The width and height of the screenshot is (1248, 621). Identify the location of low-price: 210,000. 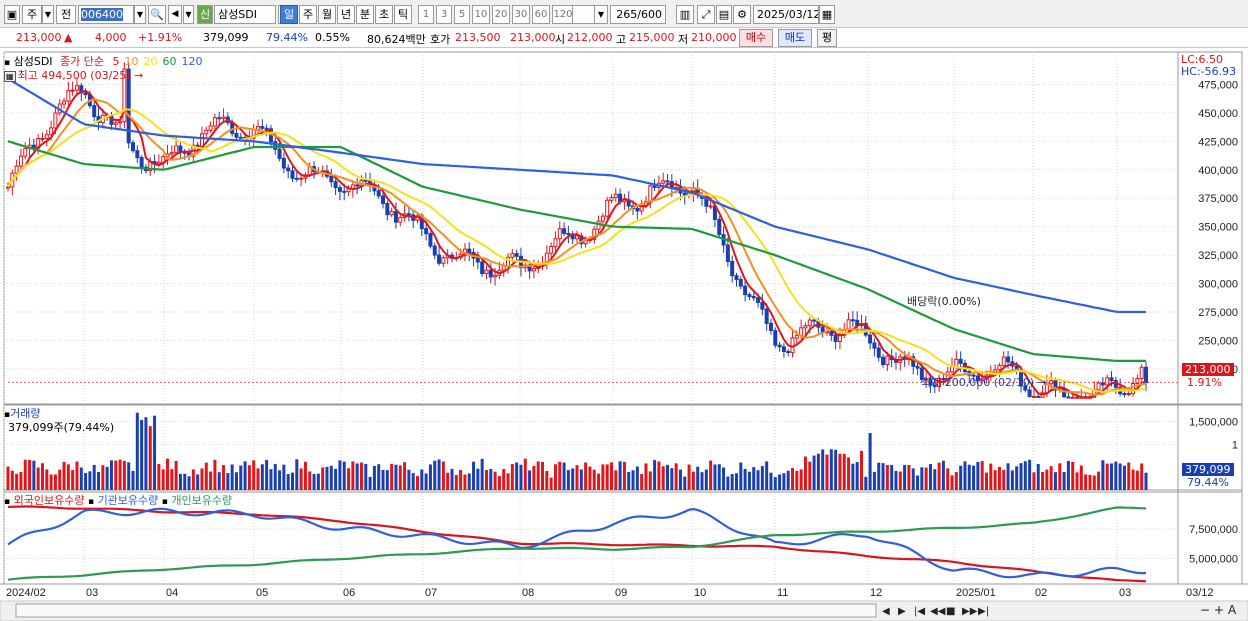
(714, 37).